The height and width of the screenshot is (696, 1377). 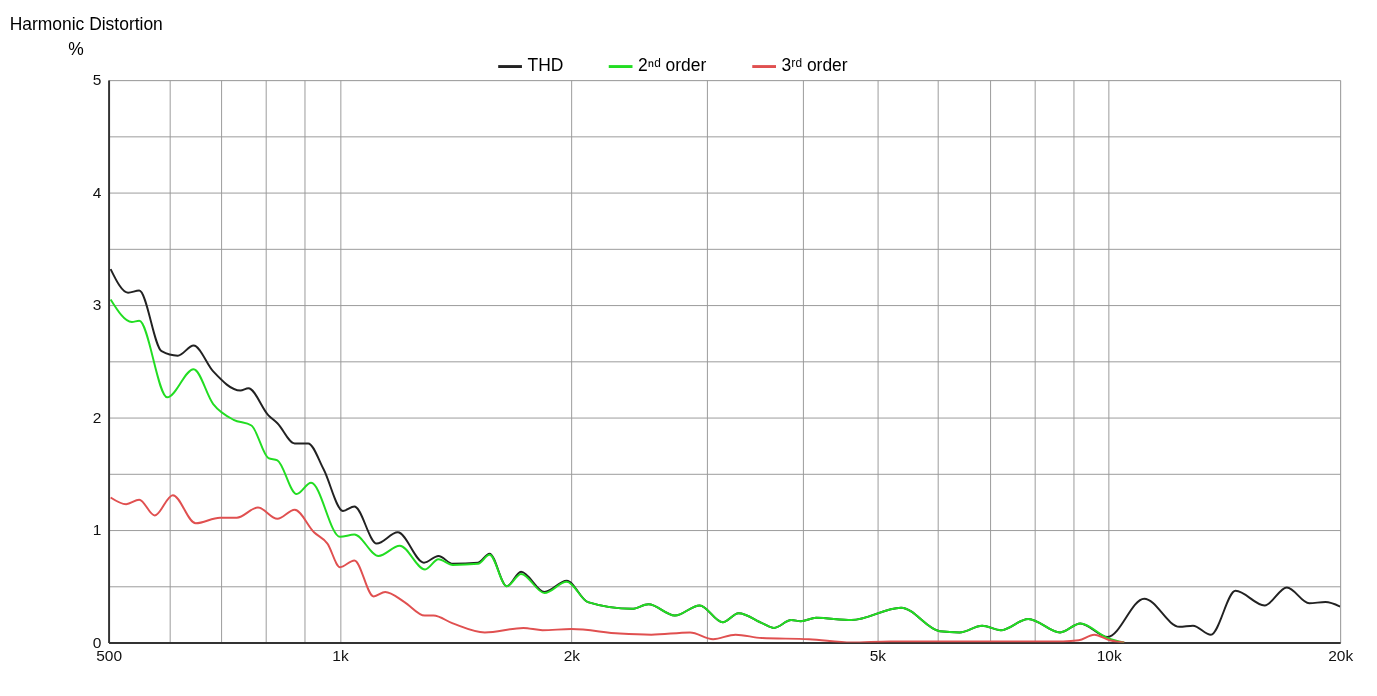 I want to click on x-tick-label: 5k, so click(x=878, y=656).